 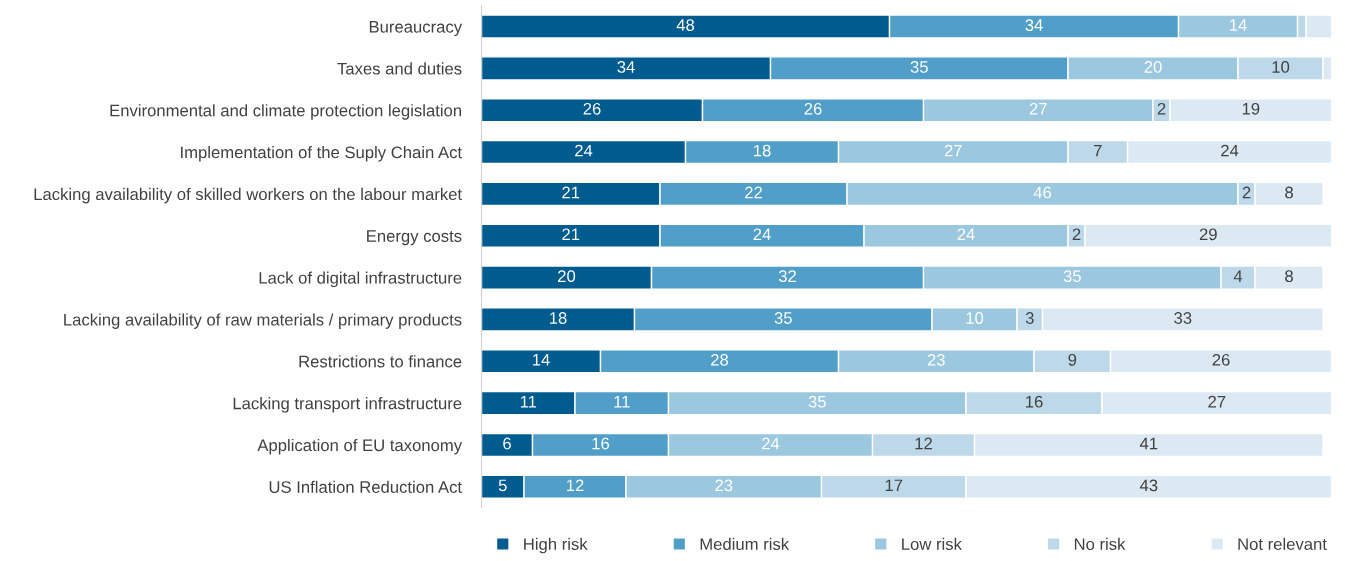 I want to click on y-tick-label: US Inflation Reduction Act, so click(x=365, y=486).